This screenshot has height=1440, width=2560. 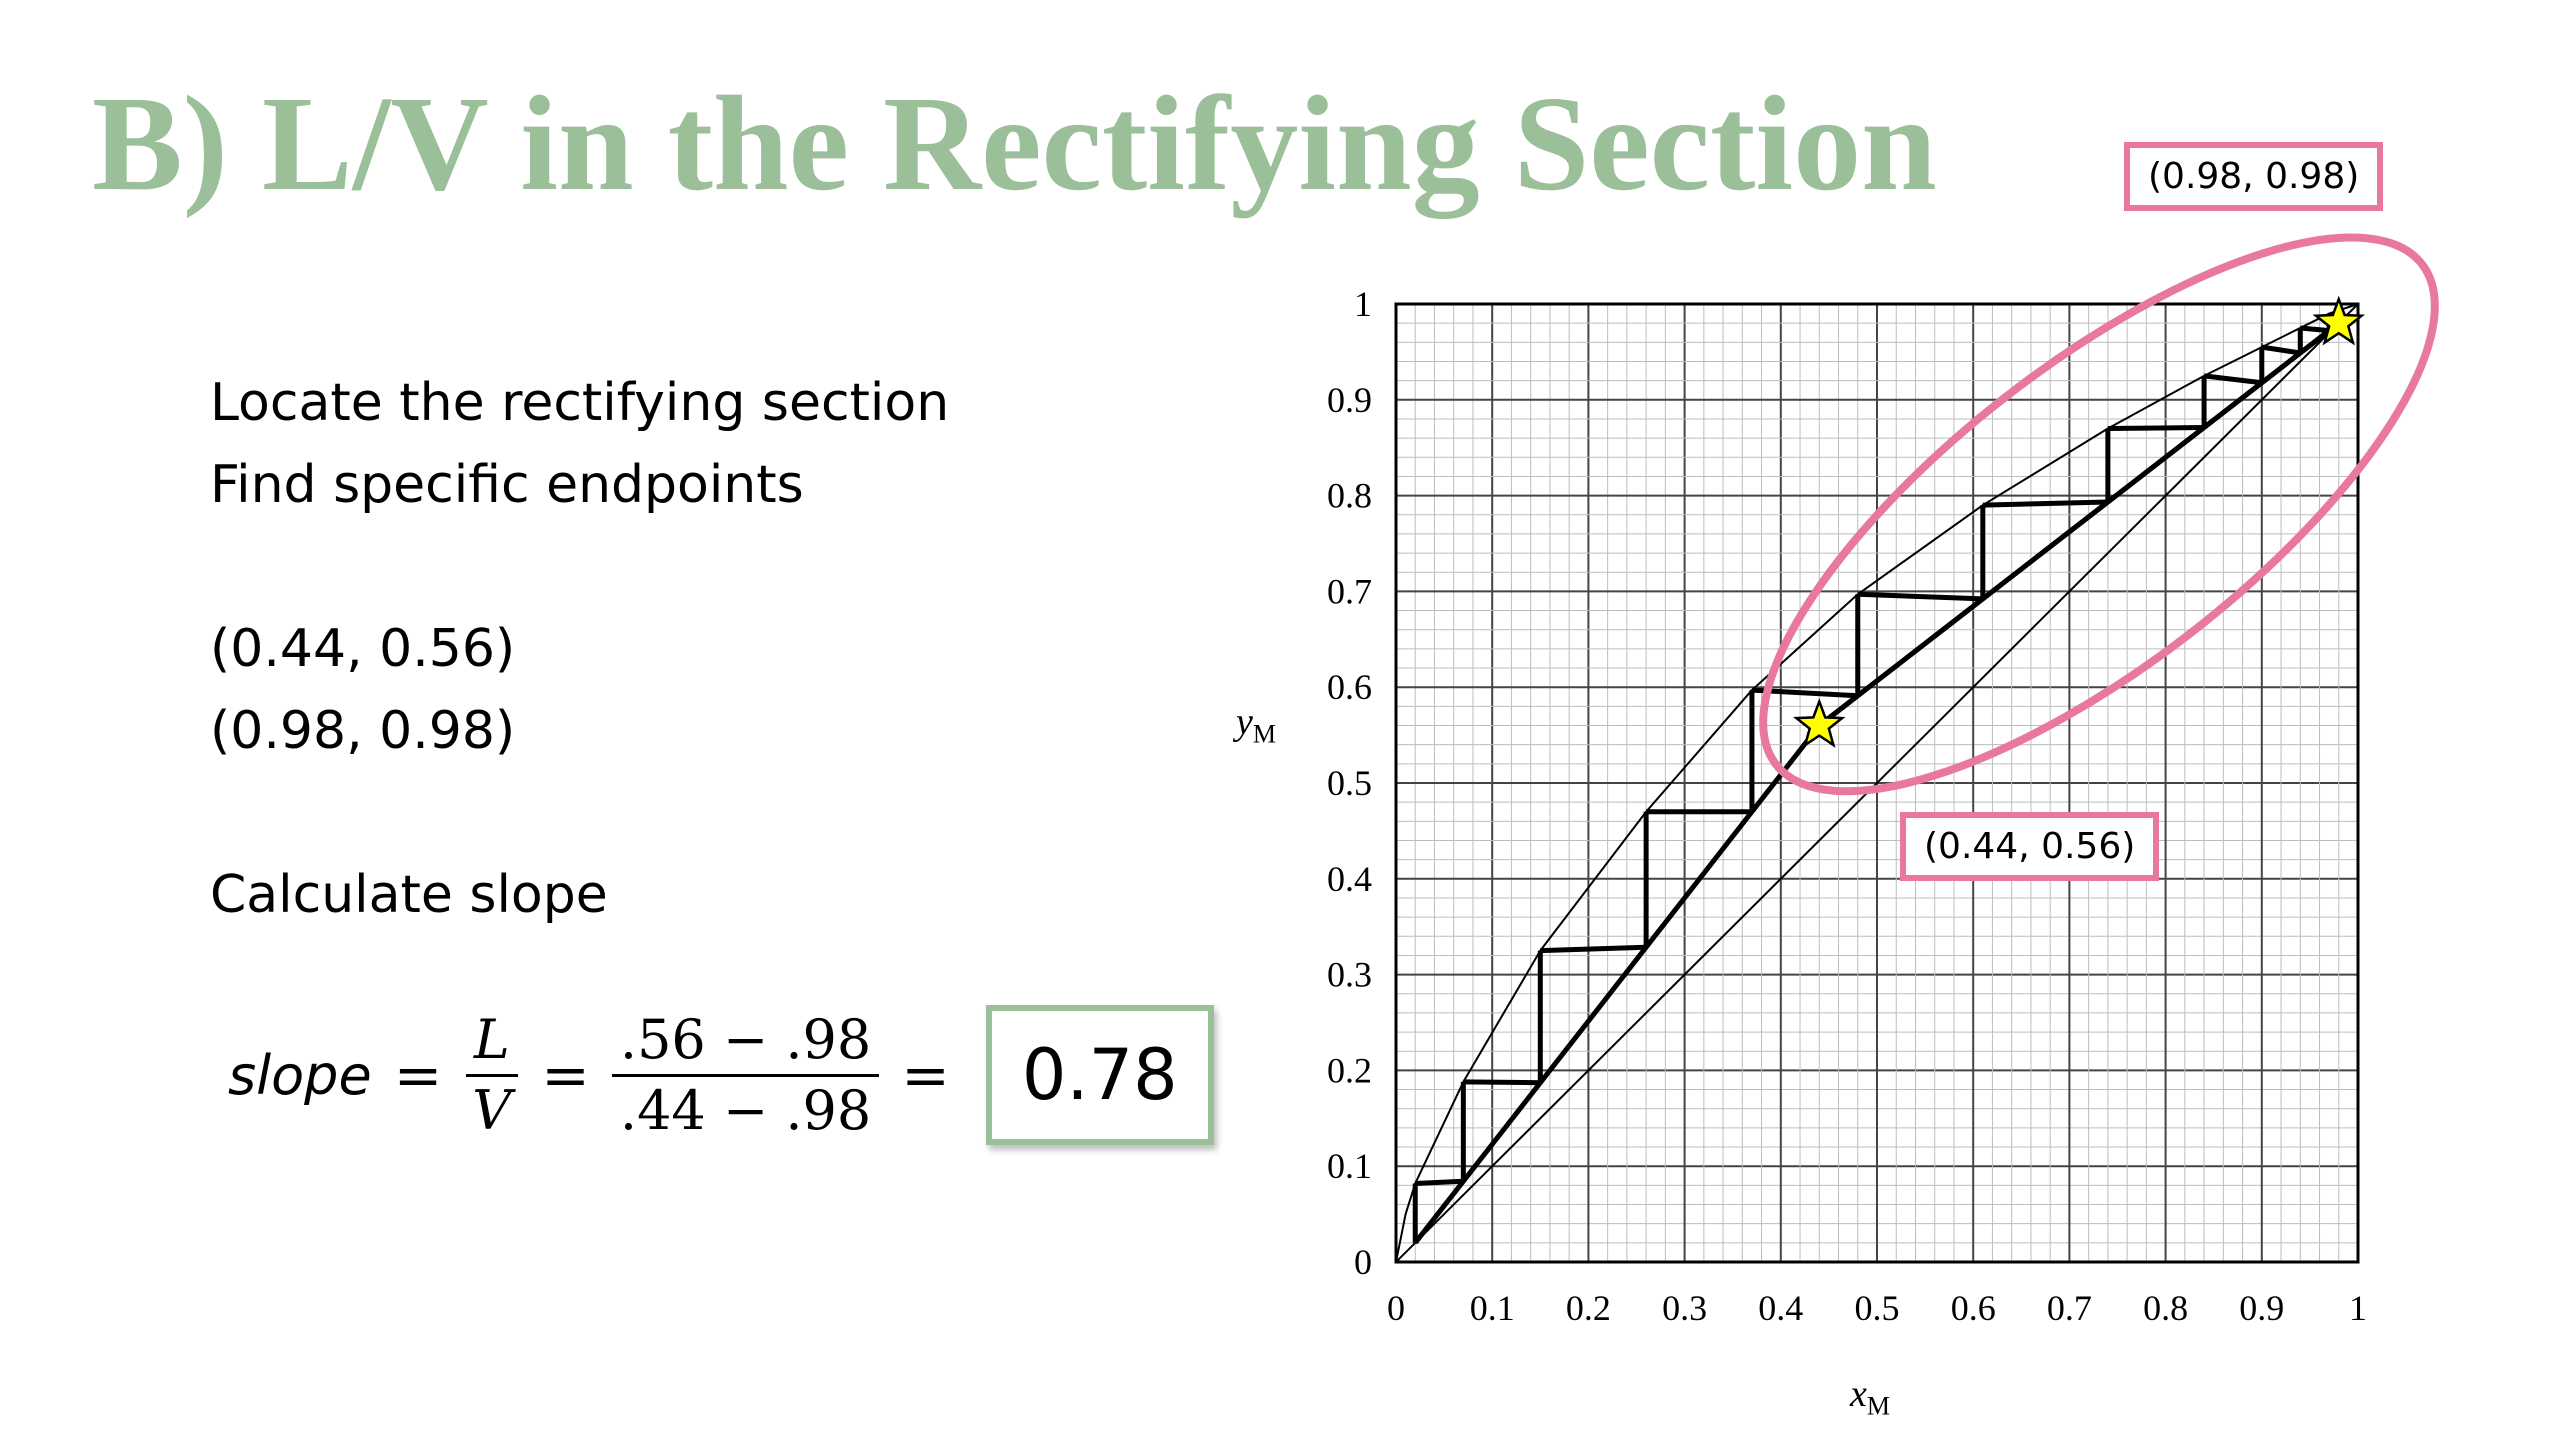 I want to click on y-tick-label: 0.1, so click(x=1349, y=1166).